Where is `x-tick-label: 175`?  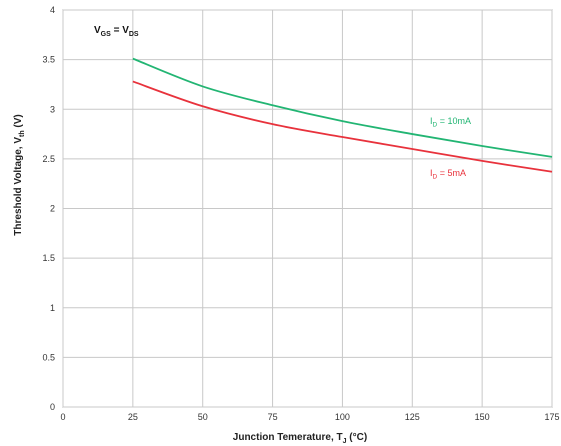
x-tick-label: 175 is located at coordinates (551, 417).